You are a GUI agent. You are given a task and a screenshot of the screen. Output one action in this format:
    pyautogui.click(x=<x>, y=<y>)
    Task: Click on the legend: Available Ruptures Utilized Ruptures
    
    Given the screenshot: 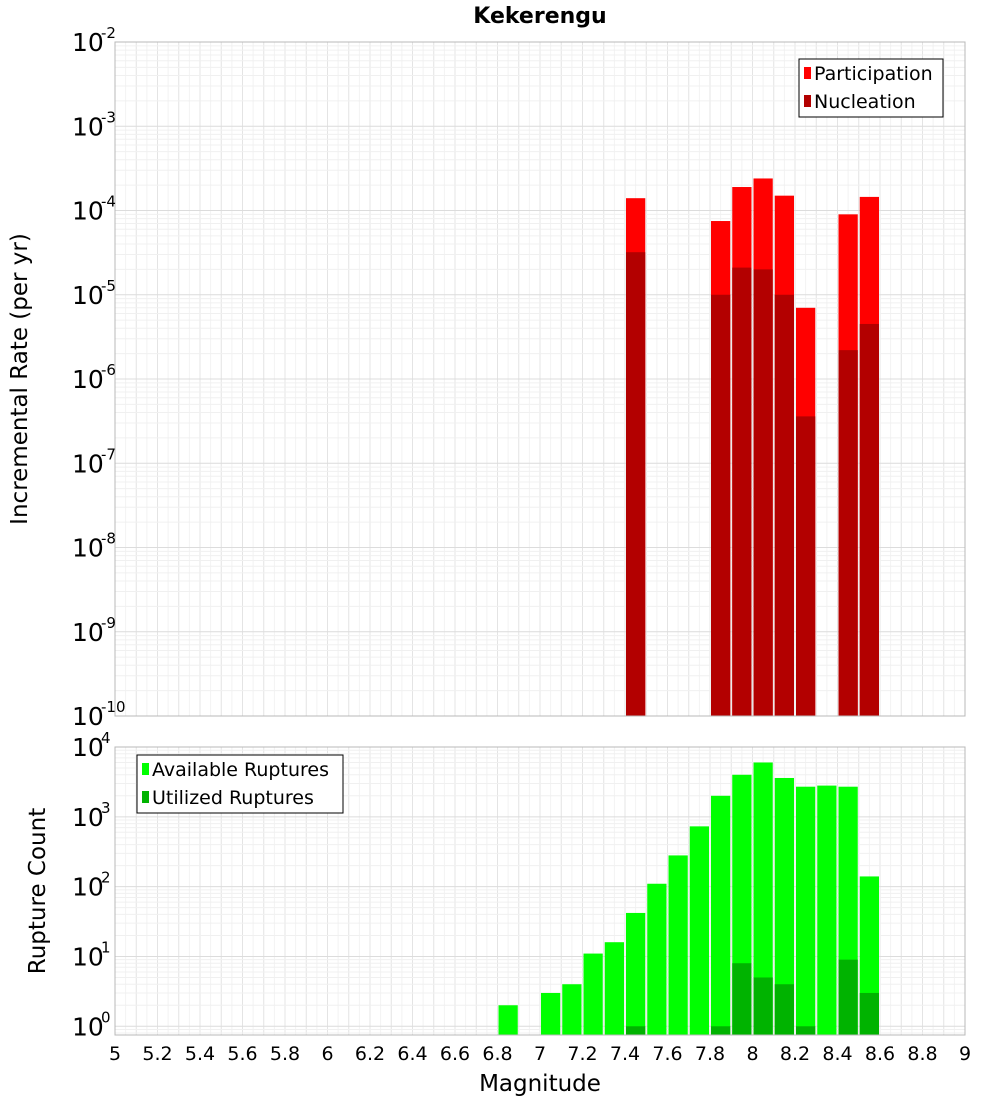 What is the action you would take?
    pyautogui.click(x=240, y=784)
    